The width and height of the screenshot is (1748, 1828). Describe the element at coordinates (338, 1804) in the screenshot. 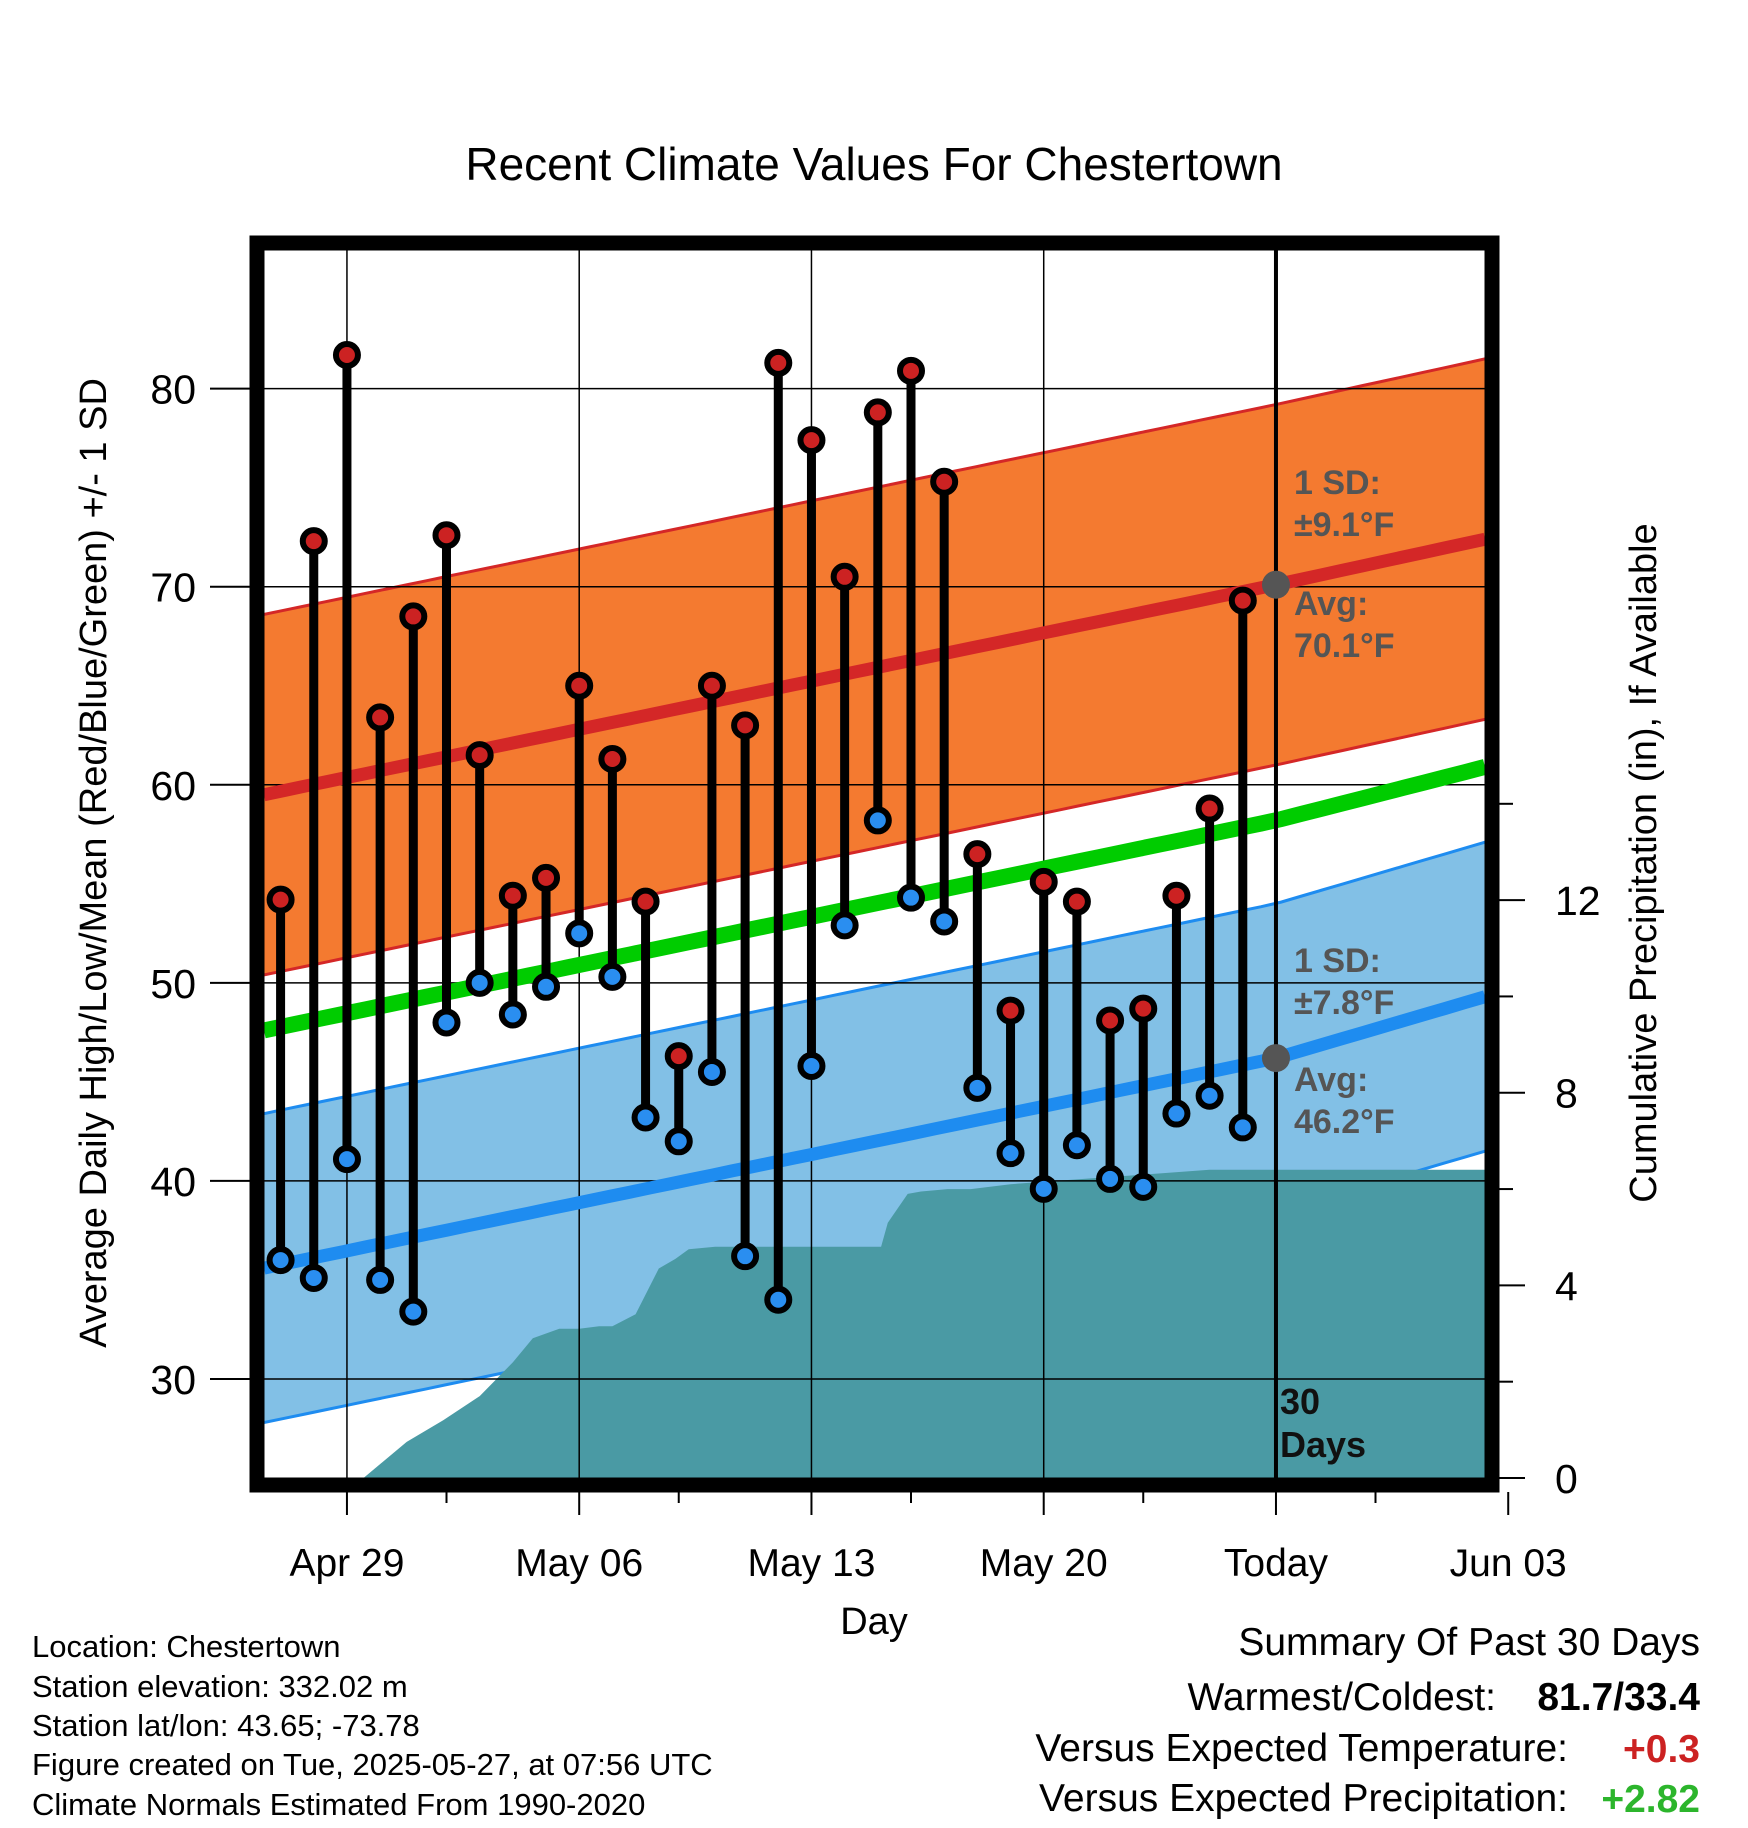

I see `info-normals: Climate Normals Estimated From 1990-2020` at that location.